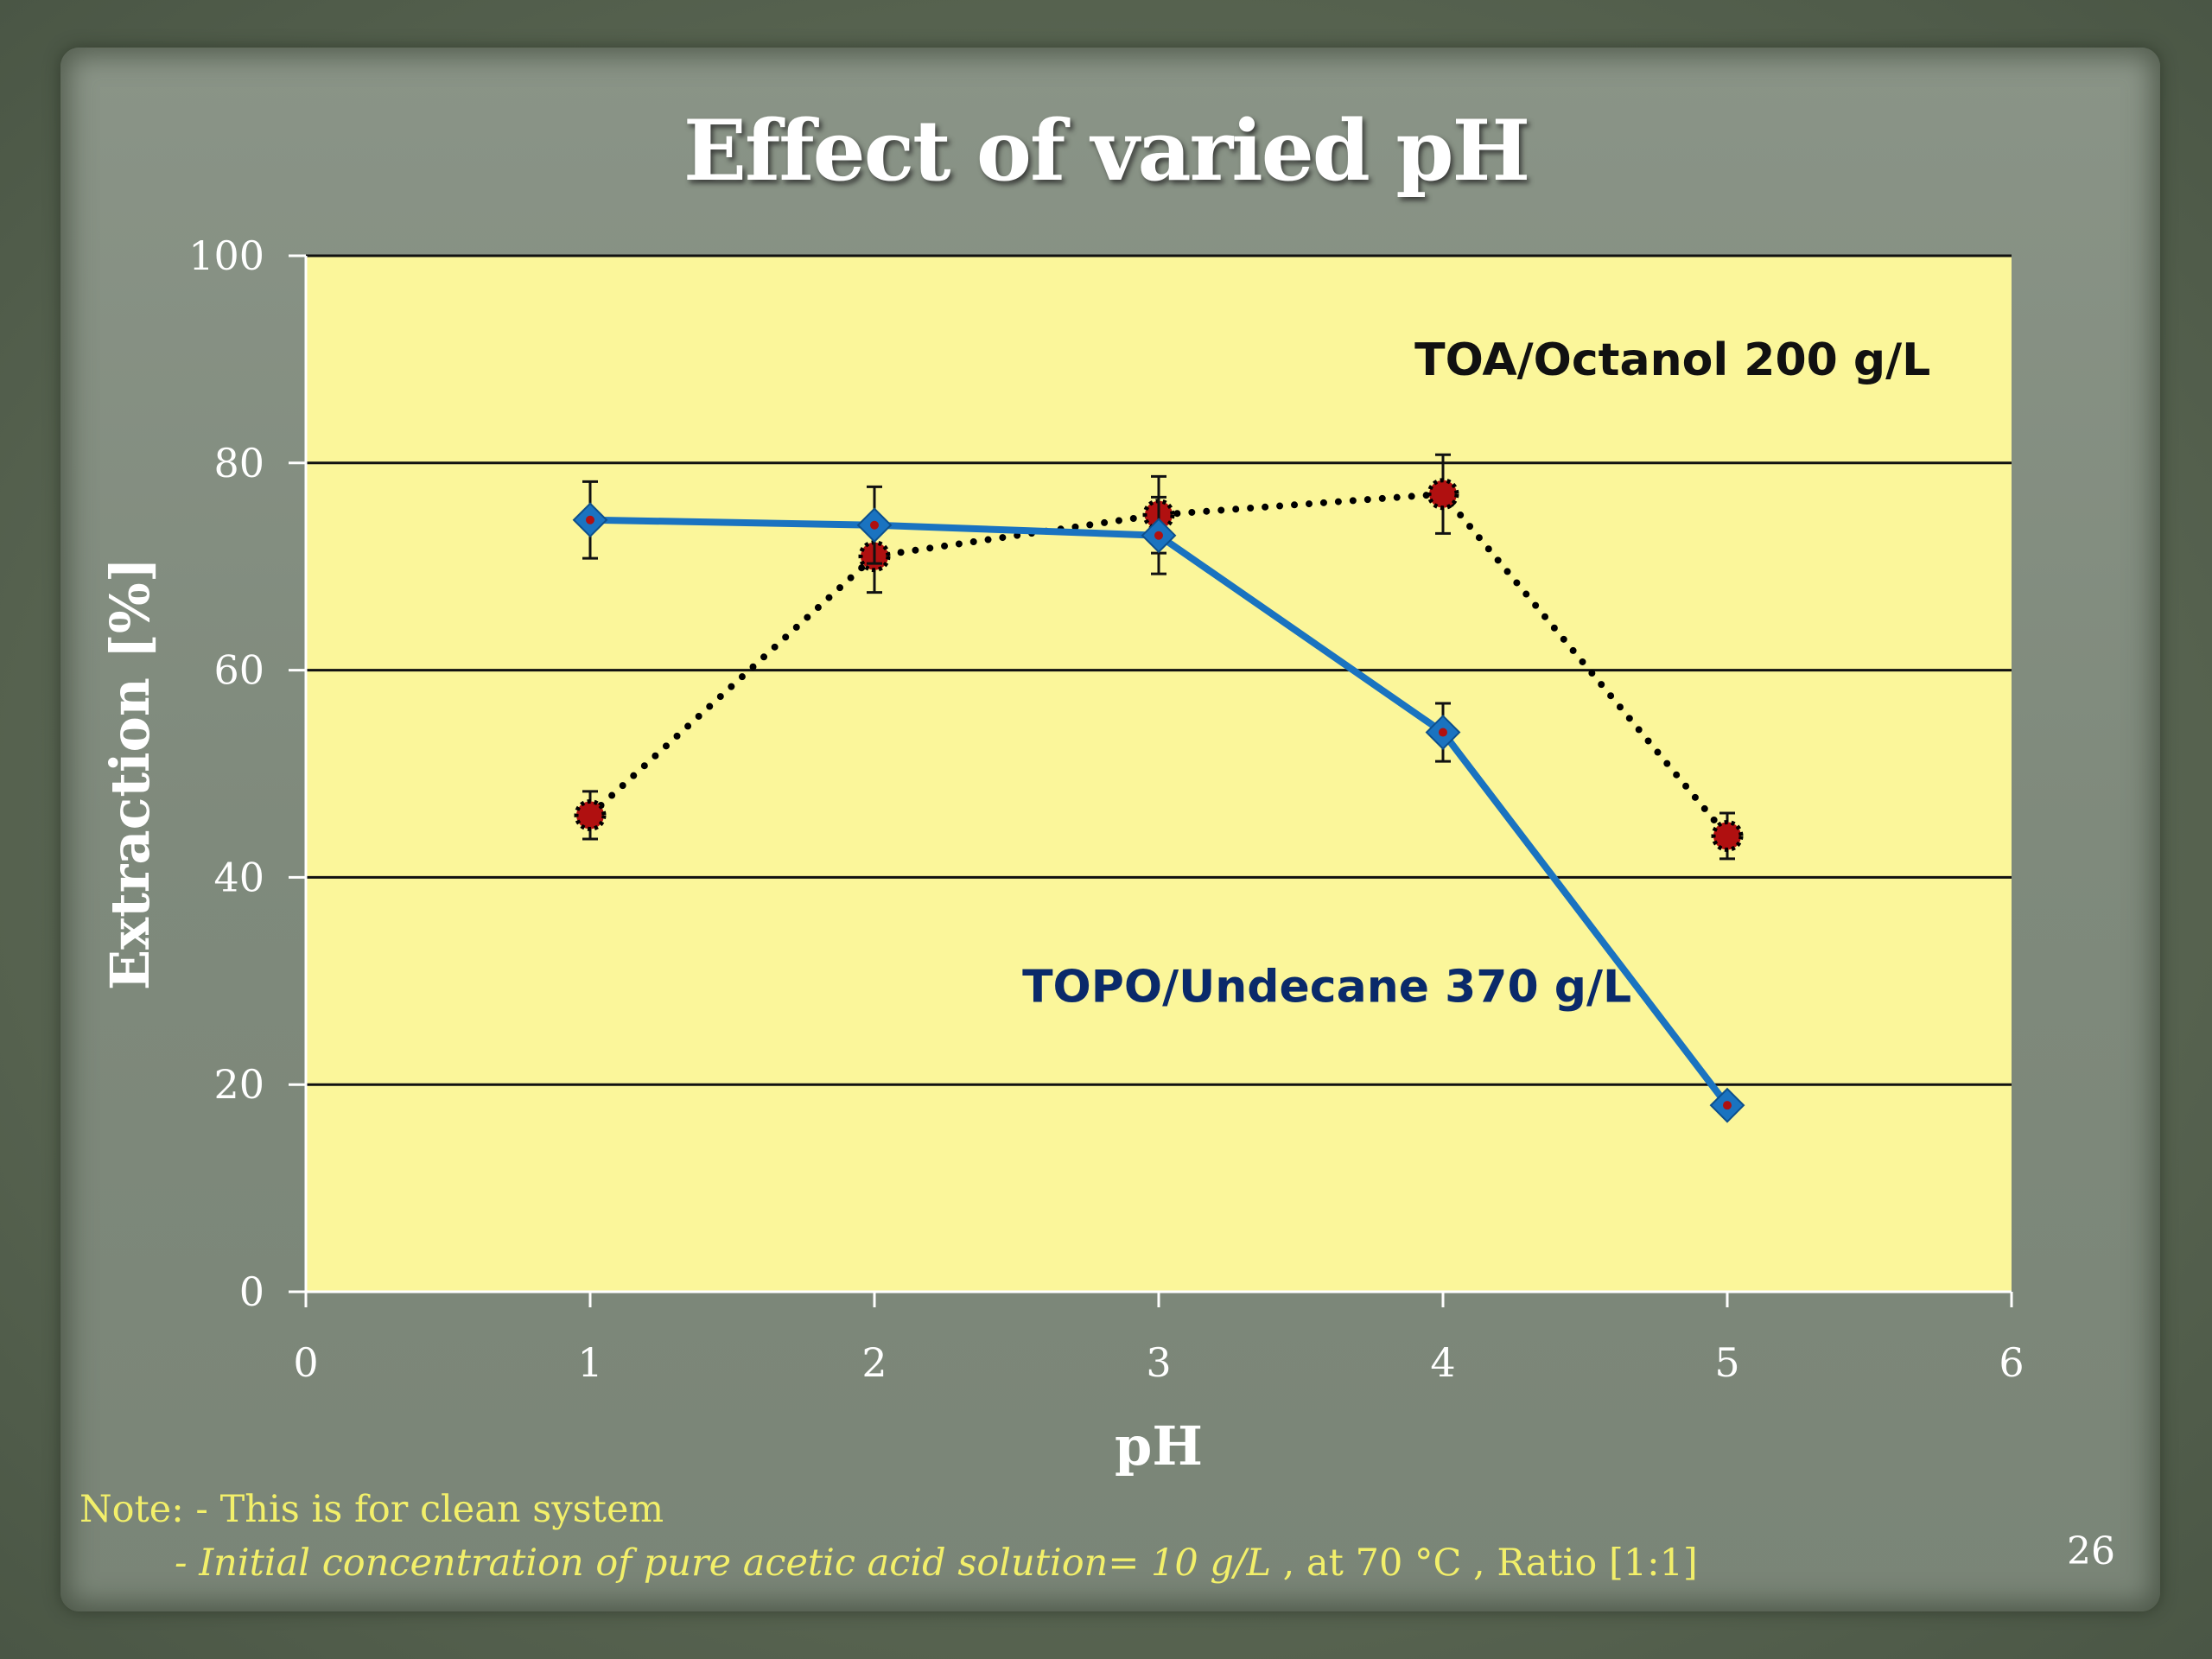 The image size is (2212, 1659). I want to click on page-number: 26, so click(2091, 1551).